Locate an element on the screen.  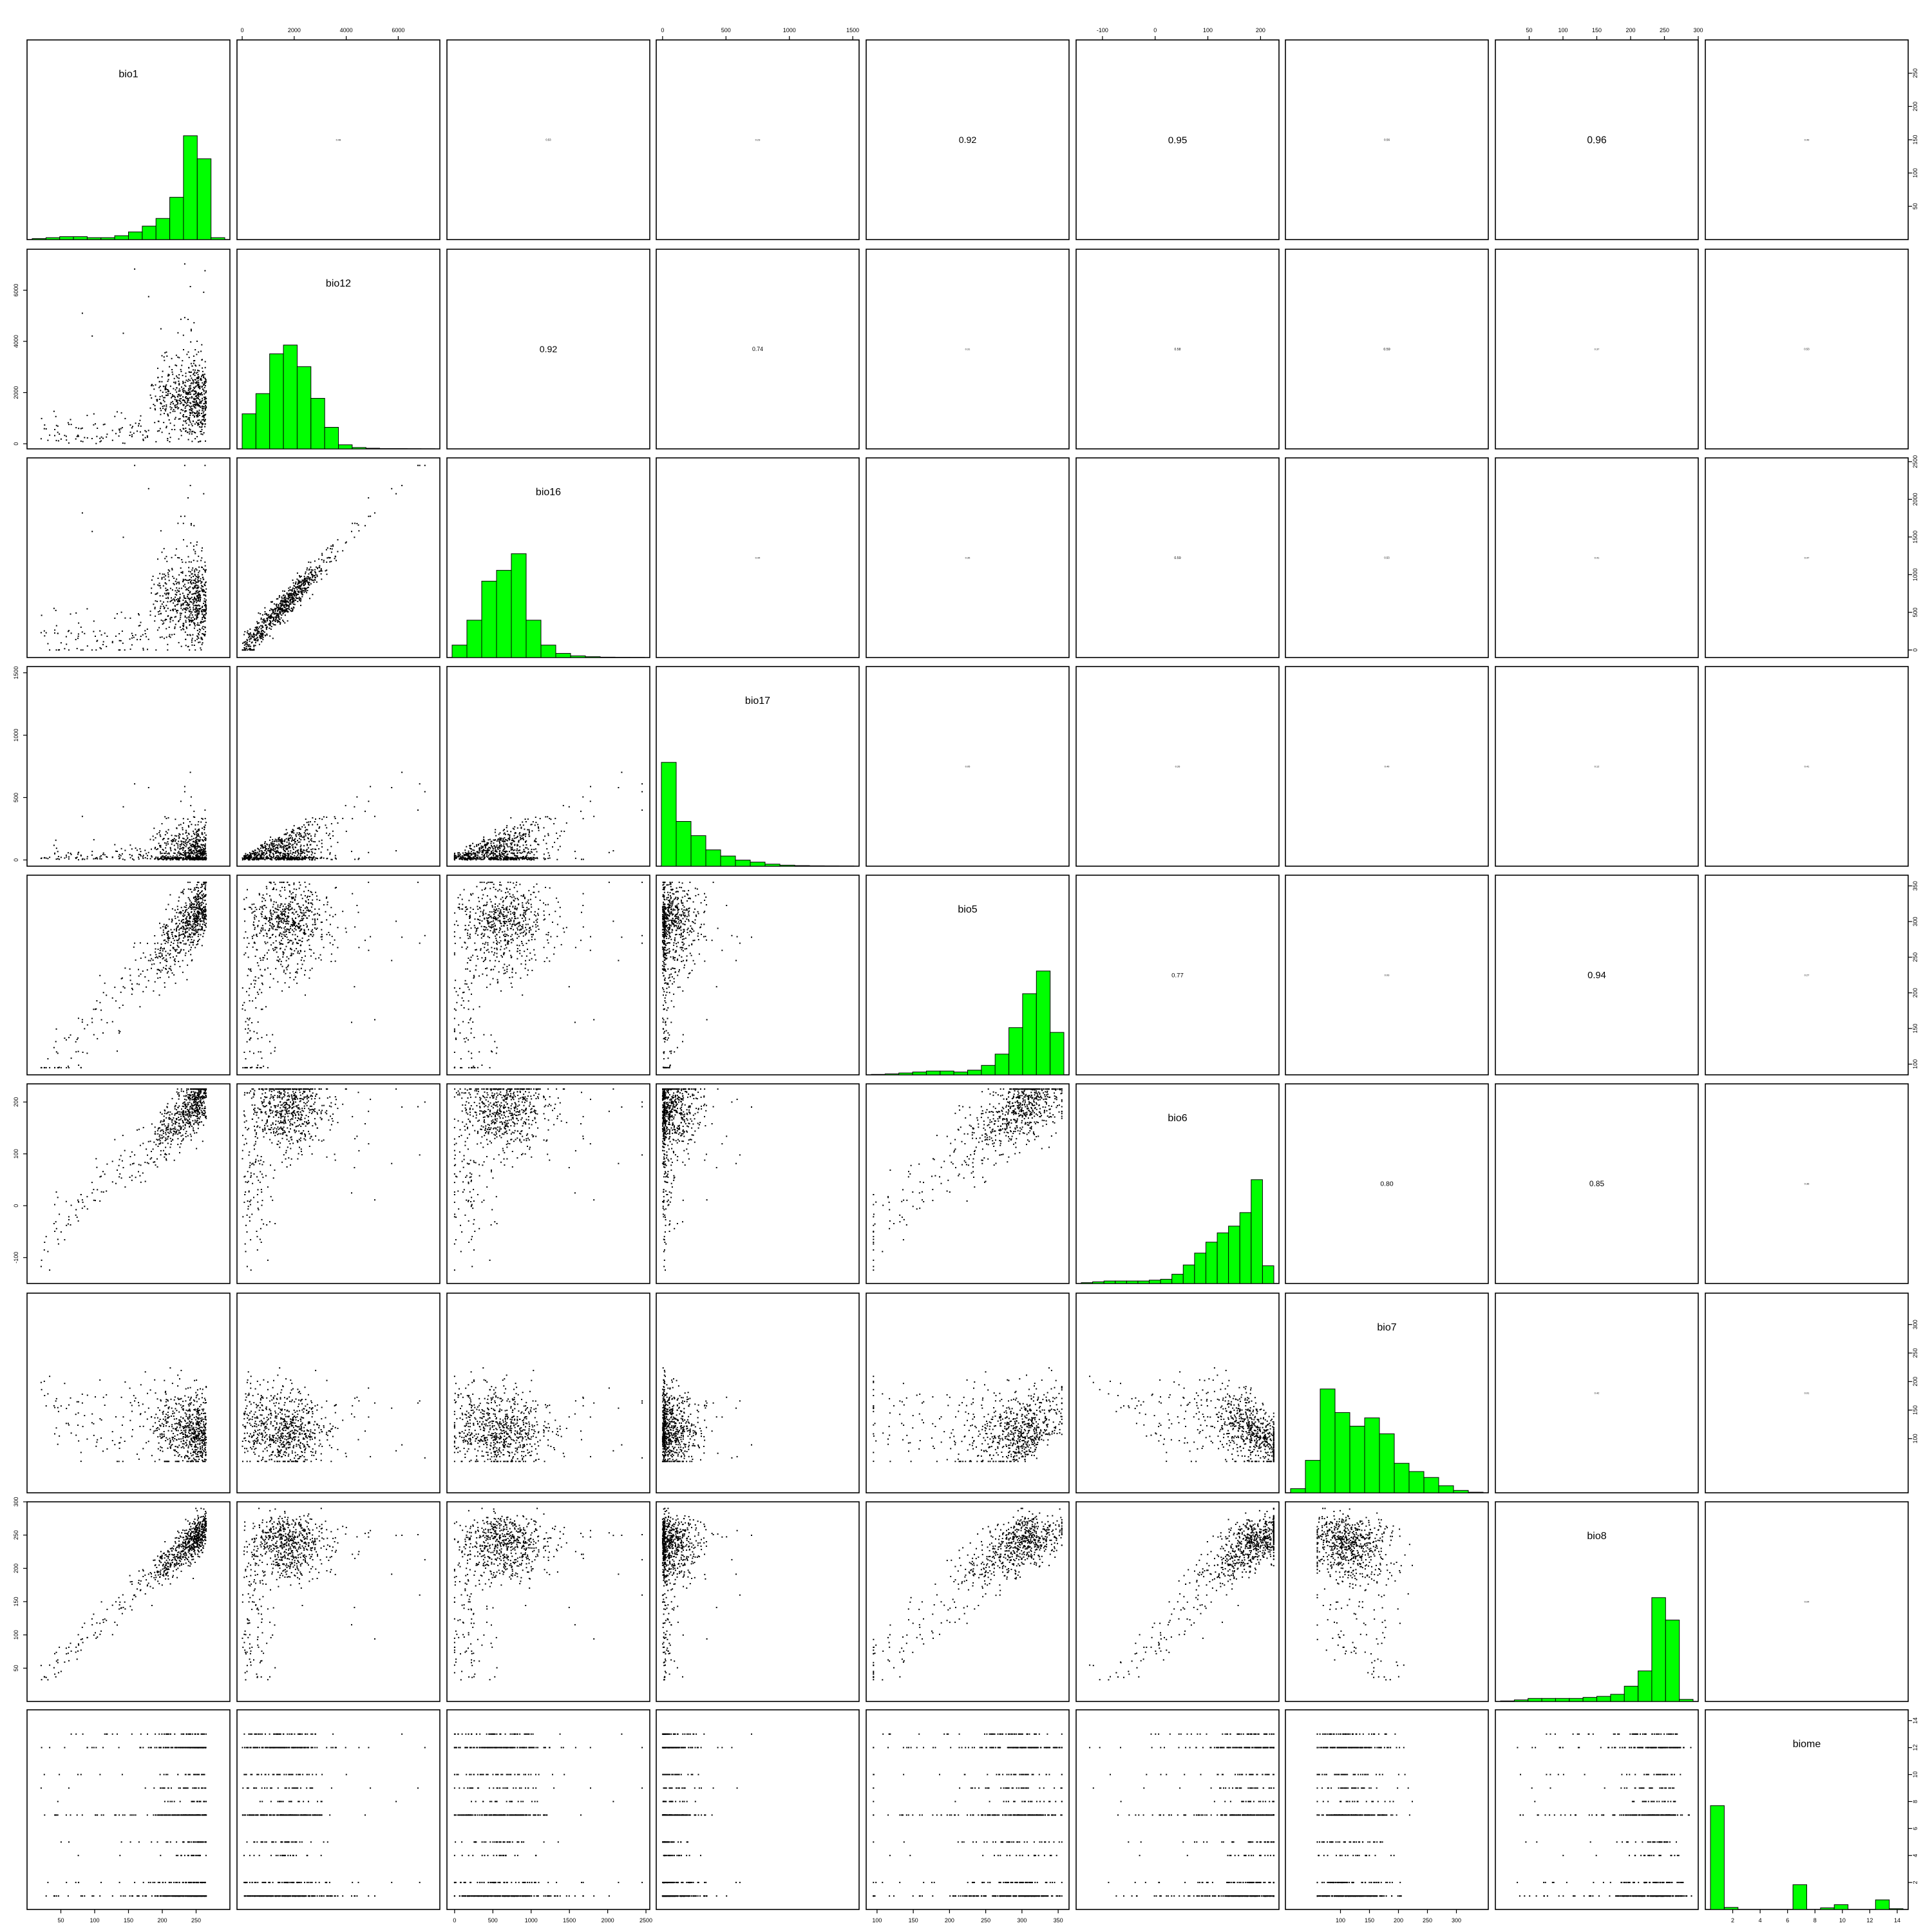
panel-bio16-bio8: 0.41 is located at coordinates (1597, 557).